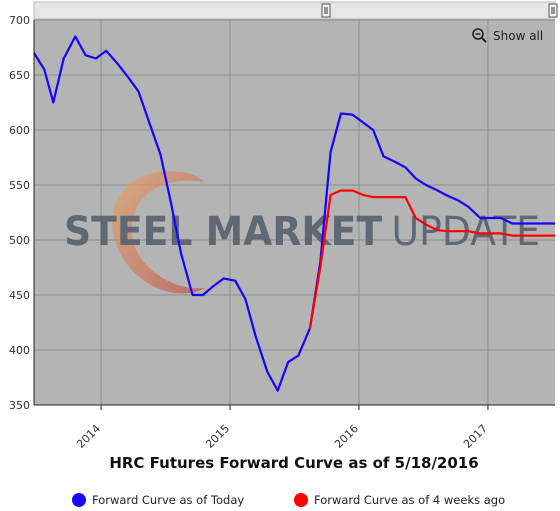 The height and width of the screenshot is (511, 560). I want to click on legend-marker-4-weeks-ago, so click(301, 500).